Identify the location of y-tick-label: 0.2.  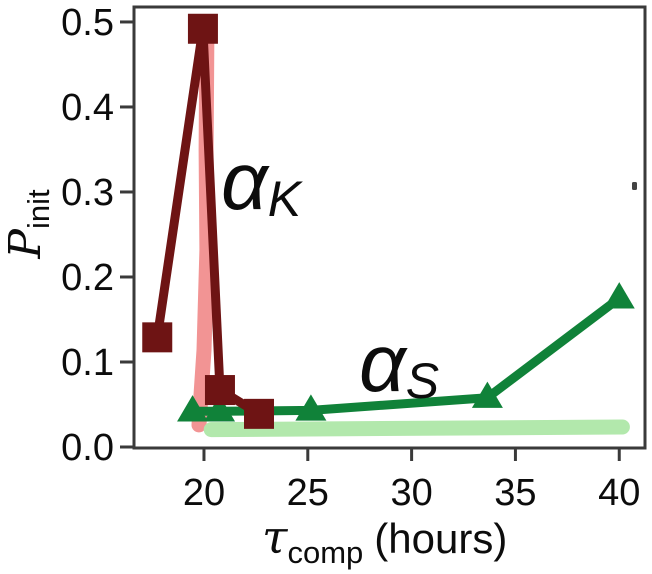
(87, 278).